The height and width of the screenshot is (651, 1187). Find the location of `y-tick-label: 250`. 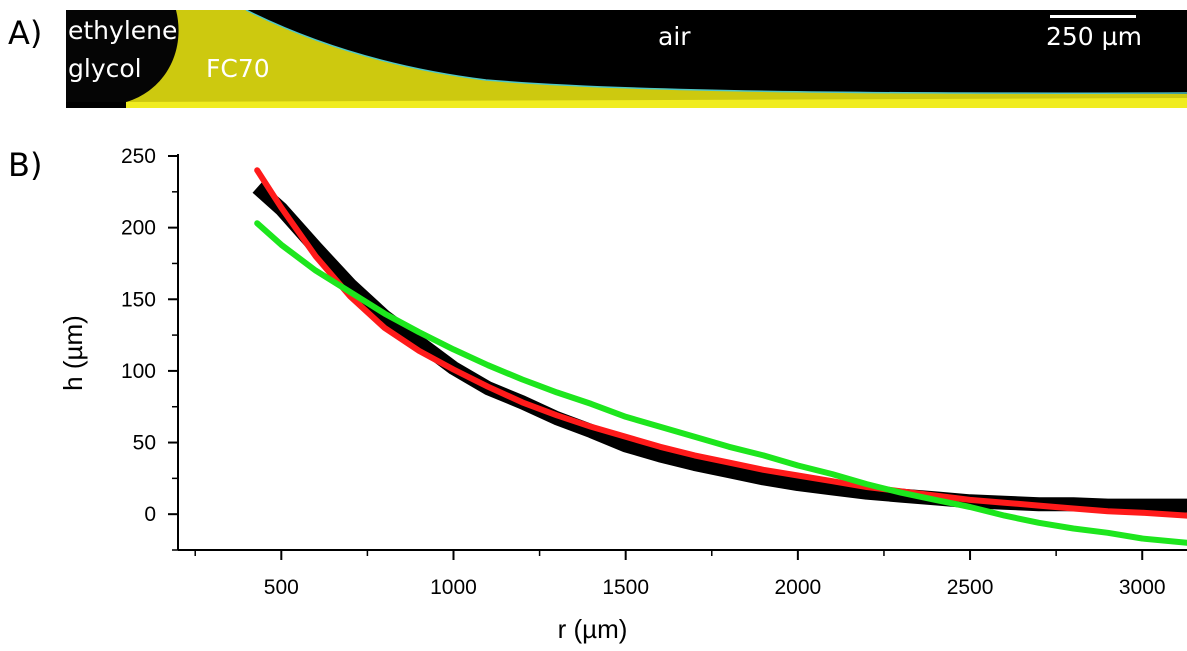

y-tick-label: 250 is located at coordinates (138, 156).